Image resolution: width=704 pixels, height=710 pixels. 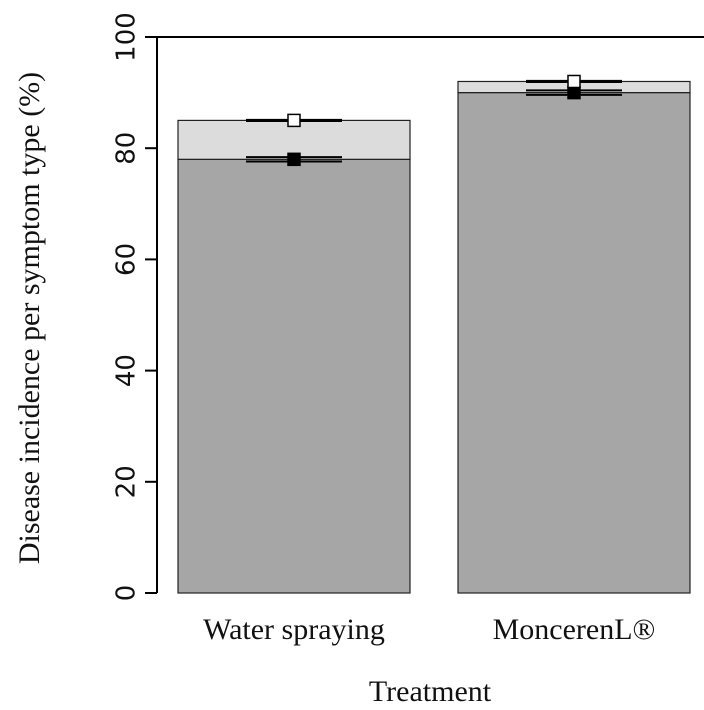 What do you see at coordinates (127, 370) in the screenshot?
I see `y-tick-label: 40` at bounding box center [127, 370].